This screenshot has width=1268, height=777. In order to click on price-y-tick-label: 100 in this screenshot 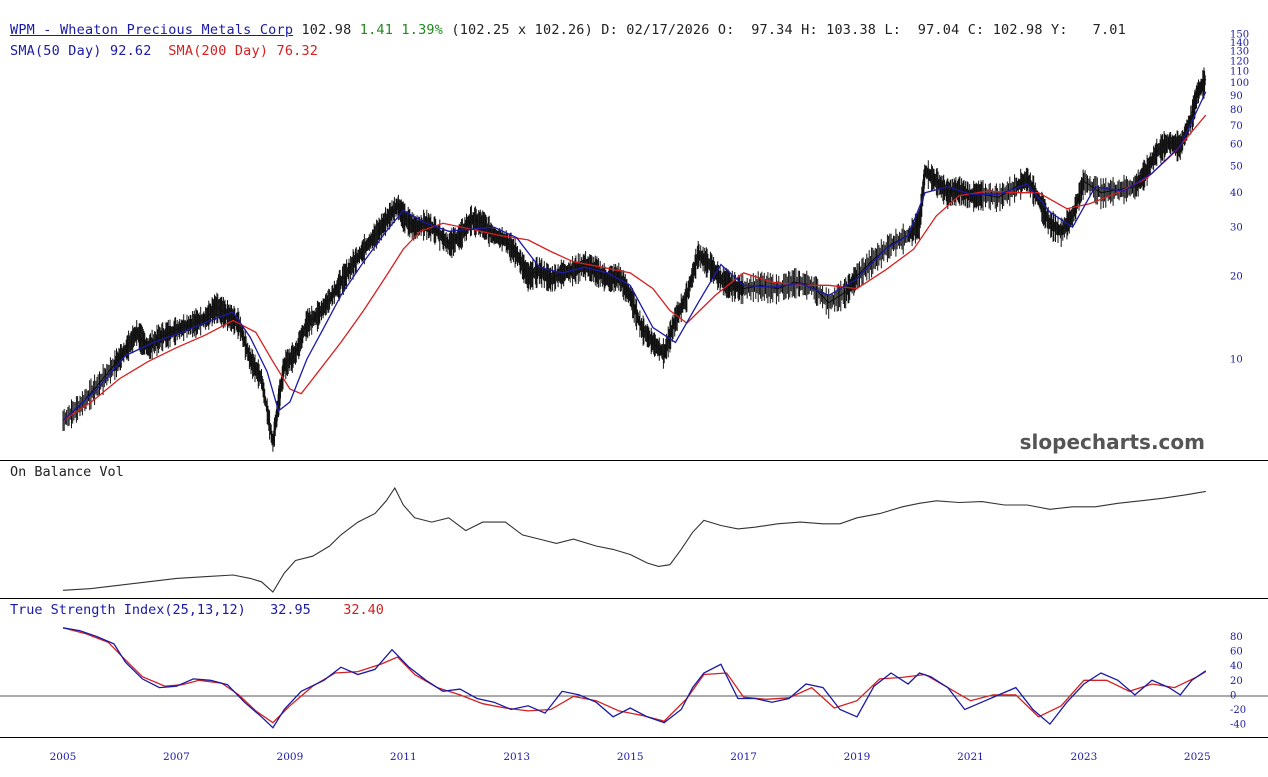, I will do `click(1239, 83)`.